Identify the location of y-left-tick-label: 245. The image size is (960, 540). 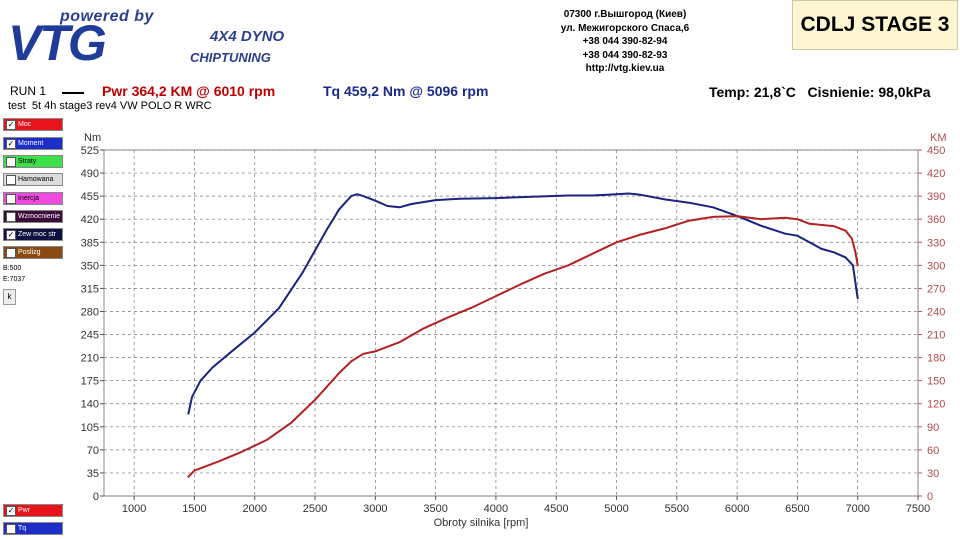
(90, 336).